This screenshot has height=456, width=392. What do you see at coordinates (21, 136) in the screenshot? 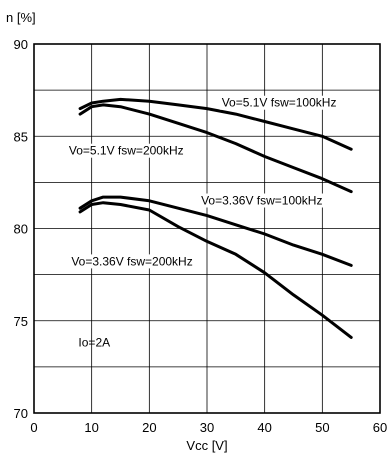
I see `y-tick-label: 85` at bounding box center [21, 136].